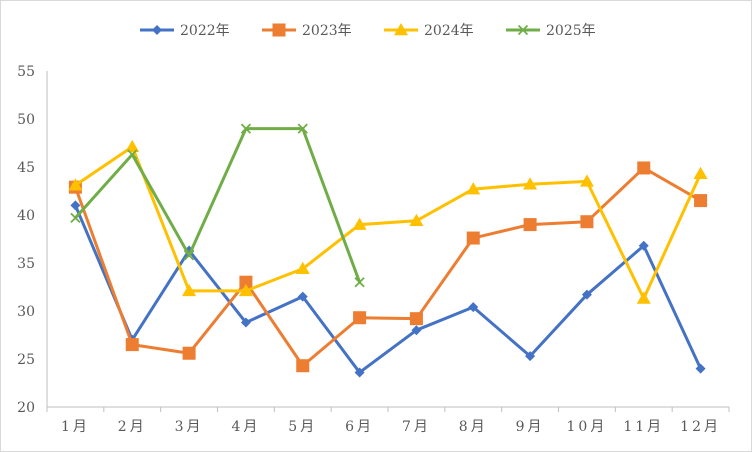 The width and height of the screenshot is (752, 452). What do you see at coordinates (302, 427) in the screenshot?
I see `x-tick-label: 5月` at bounding box center [302, 427].